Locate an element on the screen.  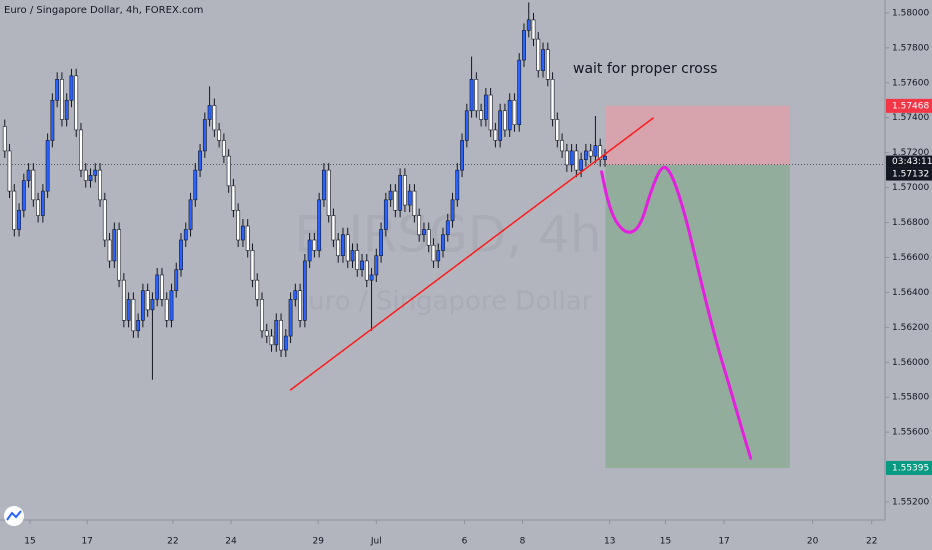
x-tick-label: Jul is located at coordinates (376, 542).